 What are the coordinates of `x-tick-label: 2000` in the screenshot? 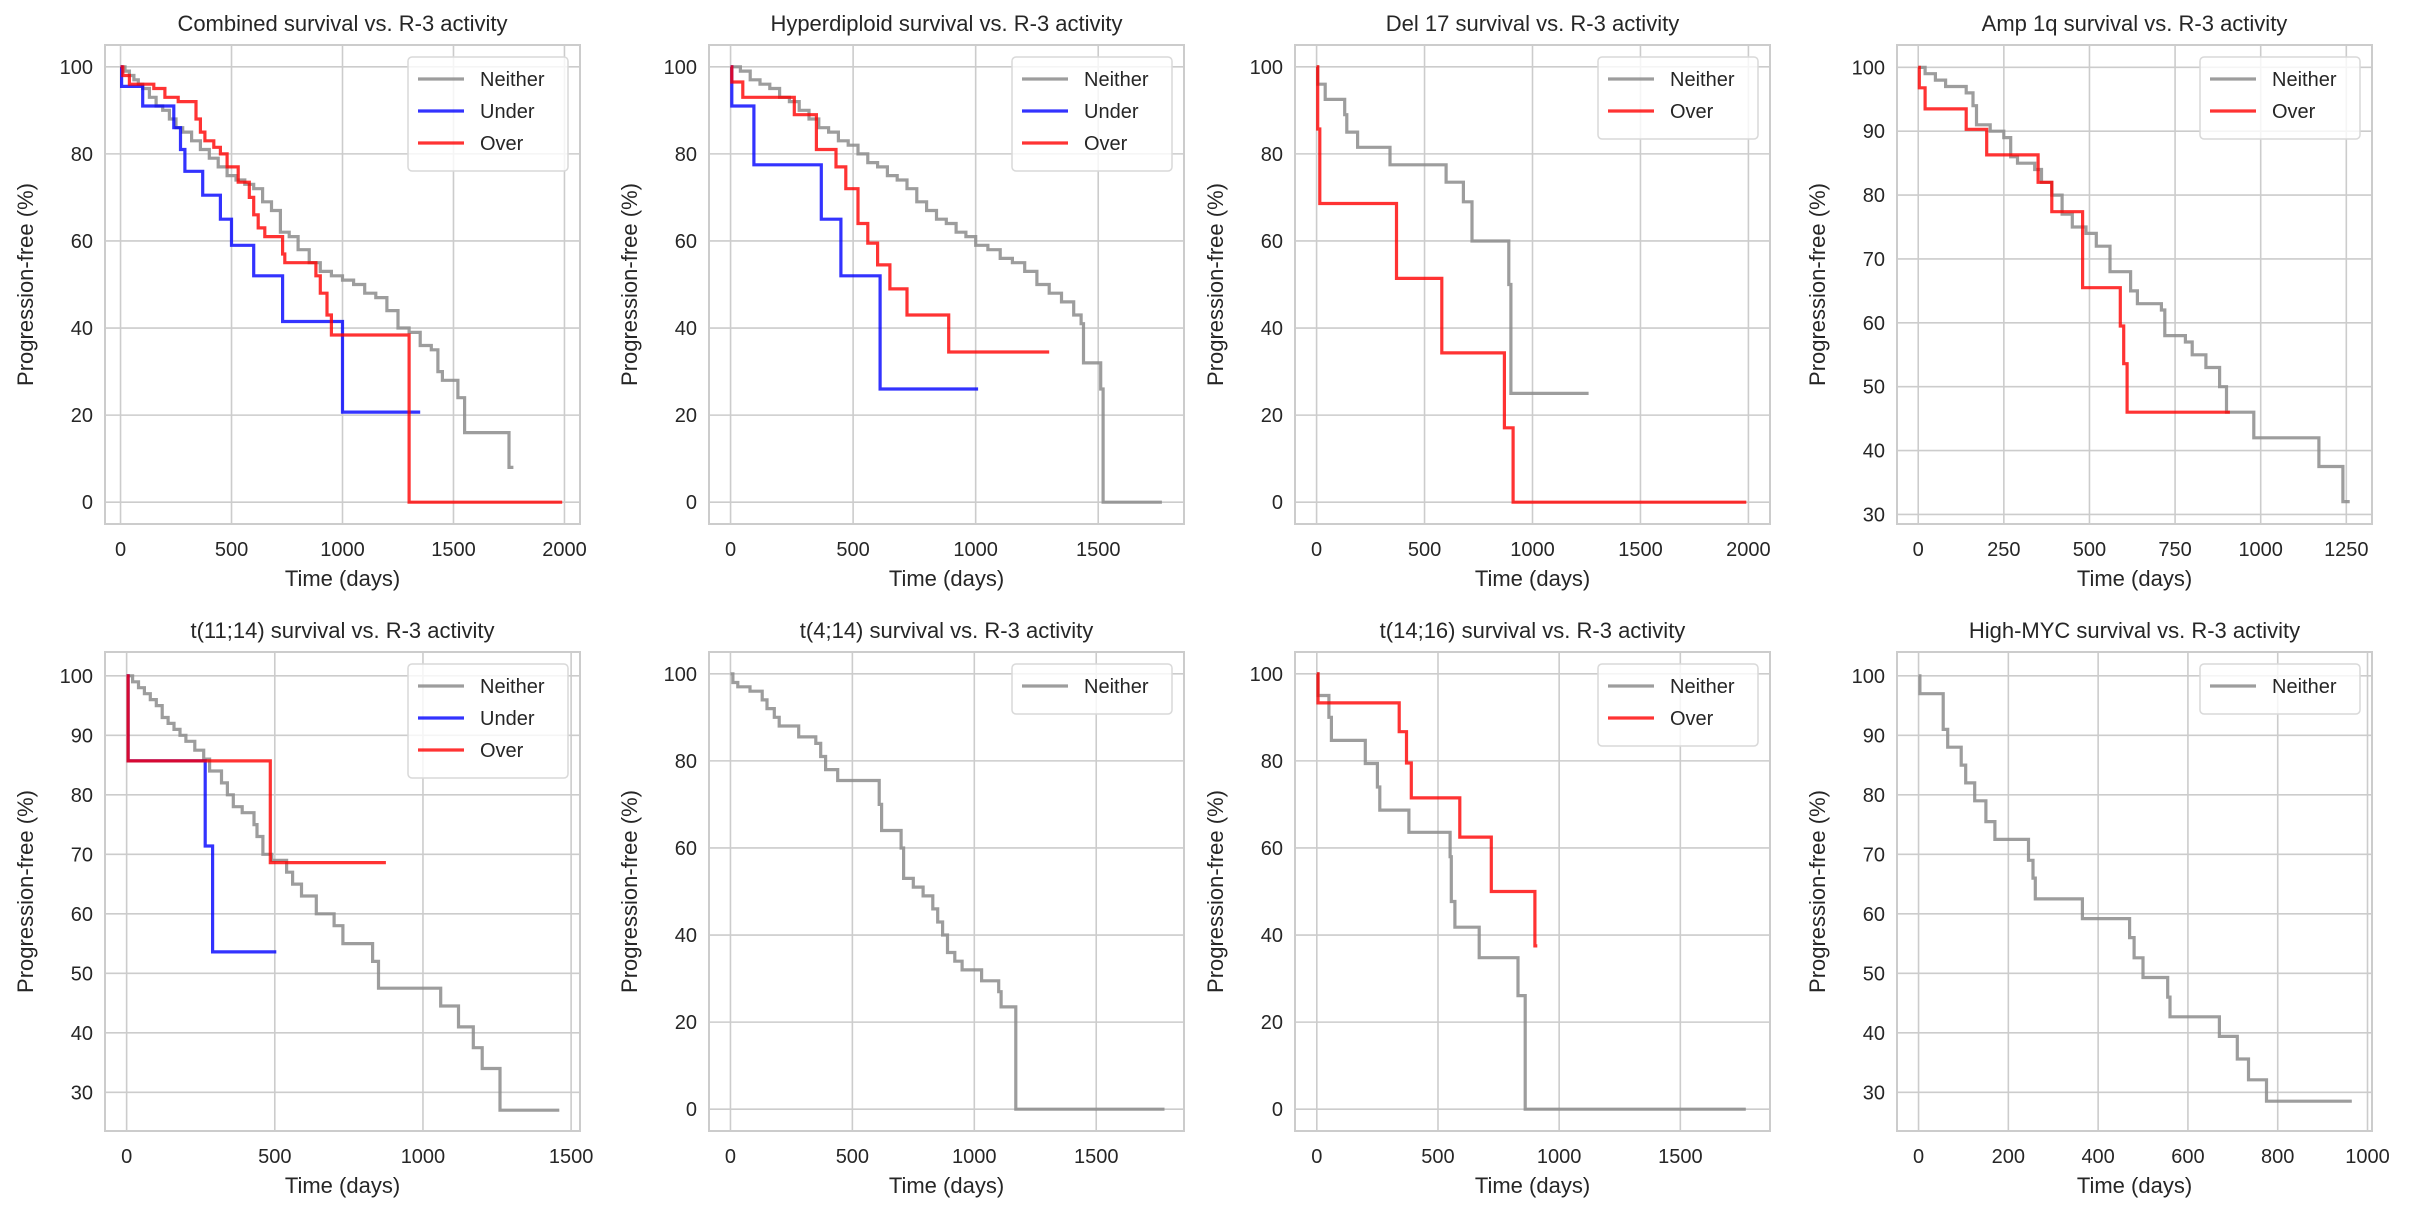 It's located at (564, 550).